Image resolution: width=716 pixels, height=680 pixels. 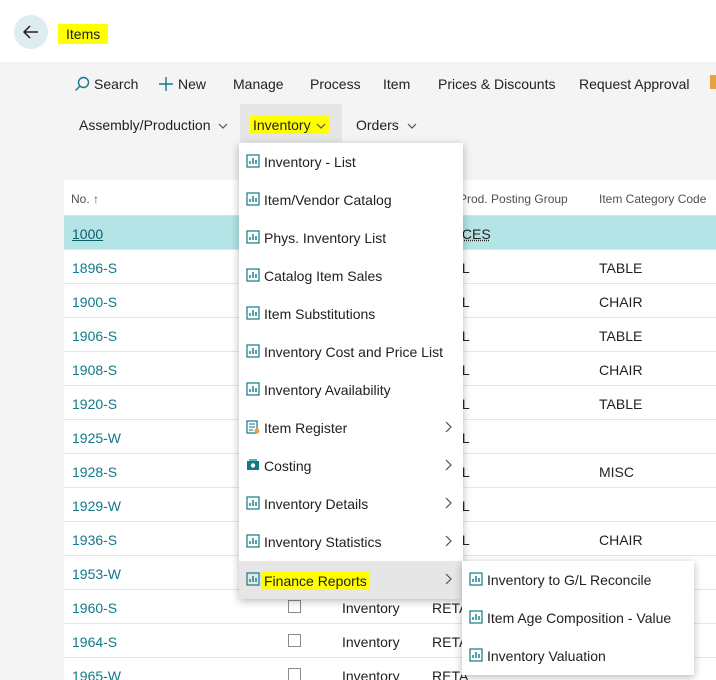 I want to click on item-no-link: 1908-S, so click(x=94, y=370).